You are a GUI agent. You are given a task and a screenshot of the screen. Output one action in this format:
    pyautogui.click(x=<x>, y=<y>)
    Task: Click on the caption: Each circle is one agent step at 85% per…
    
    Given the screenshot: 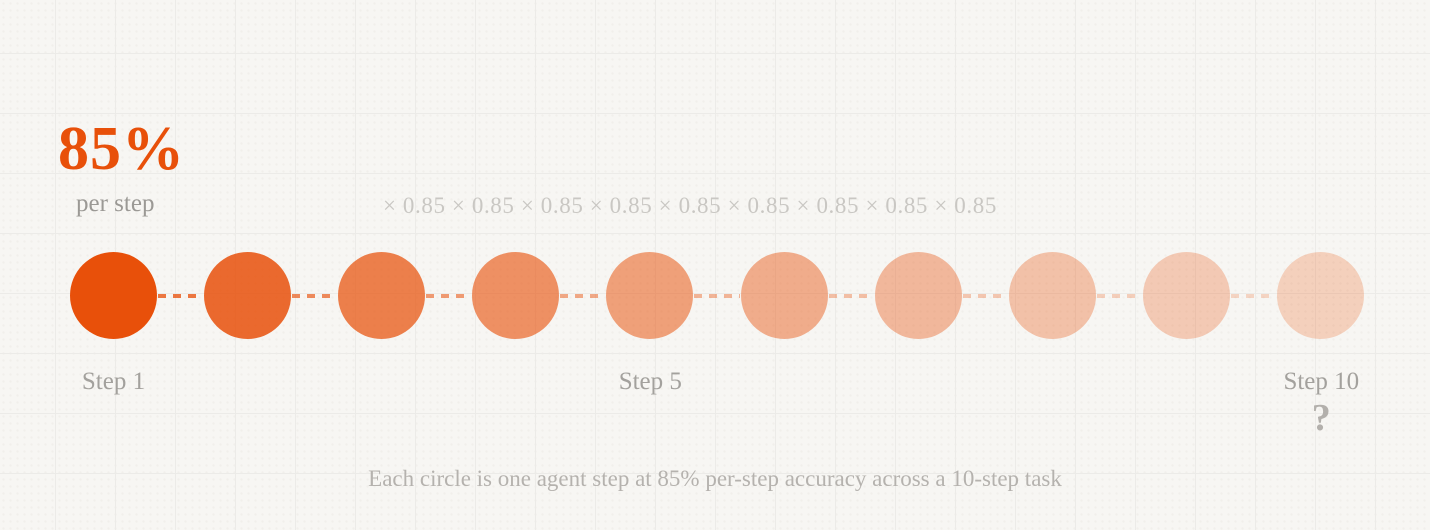 What is the action you would take?
    pyautogui.click(x=715, y=478)
    